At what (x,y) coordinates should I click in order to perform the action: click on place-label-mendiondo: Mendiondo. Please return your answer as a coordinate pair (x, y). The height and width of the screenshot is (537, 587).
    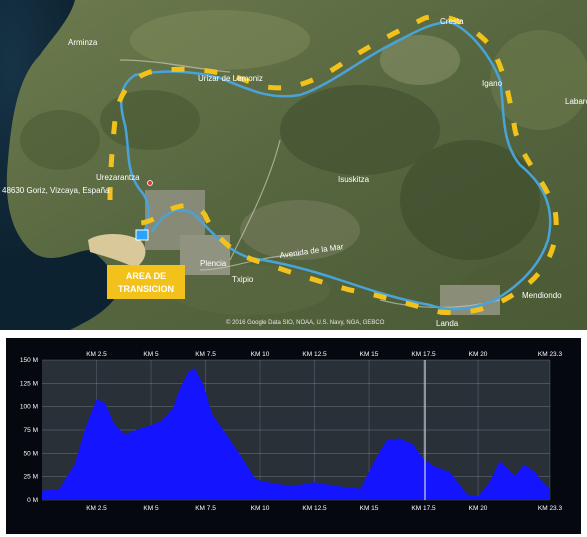
    Looking at the image, I should click on (542, 295).